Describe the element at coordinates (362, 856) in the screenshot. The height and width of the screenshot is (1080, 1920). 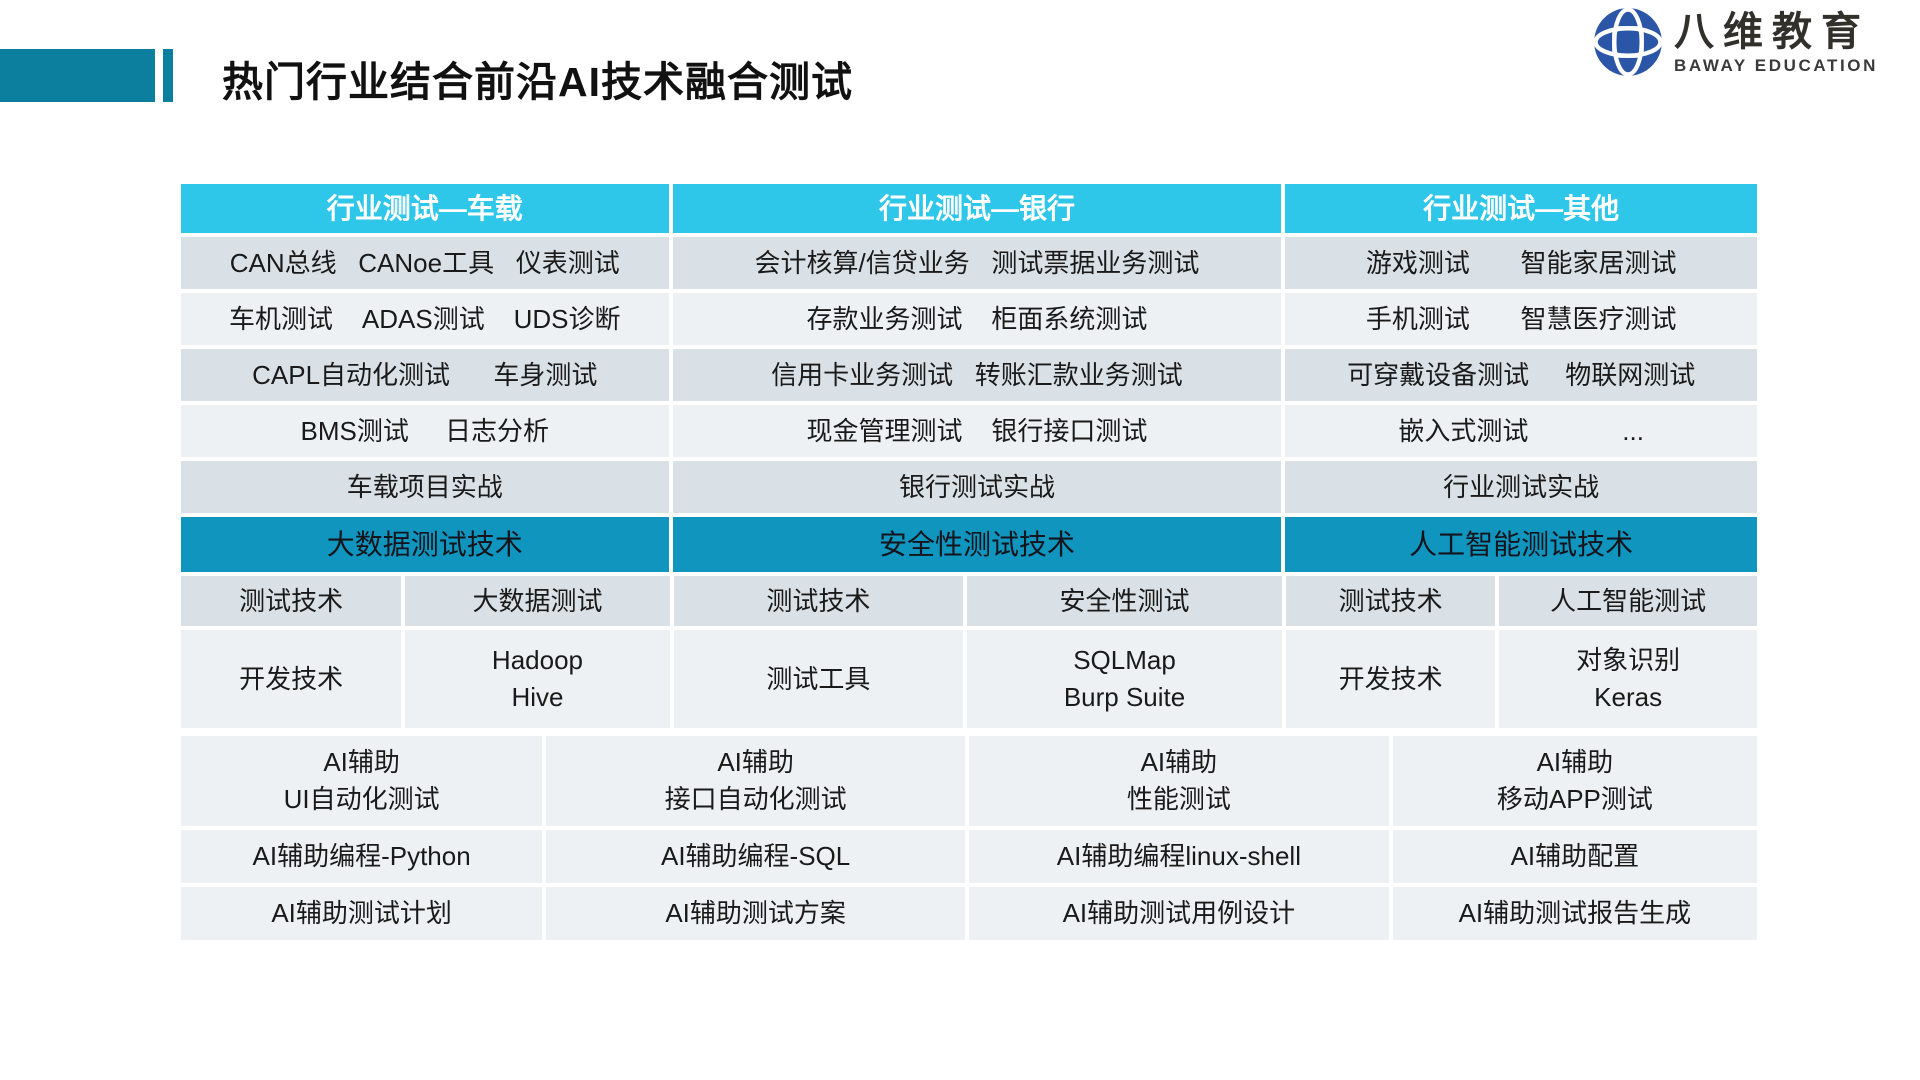
I see `table-cell: AI辅助编程-Python` at that location.